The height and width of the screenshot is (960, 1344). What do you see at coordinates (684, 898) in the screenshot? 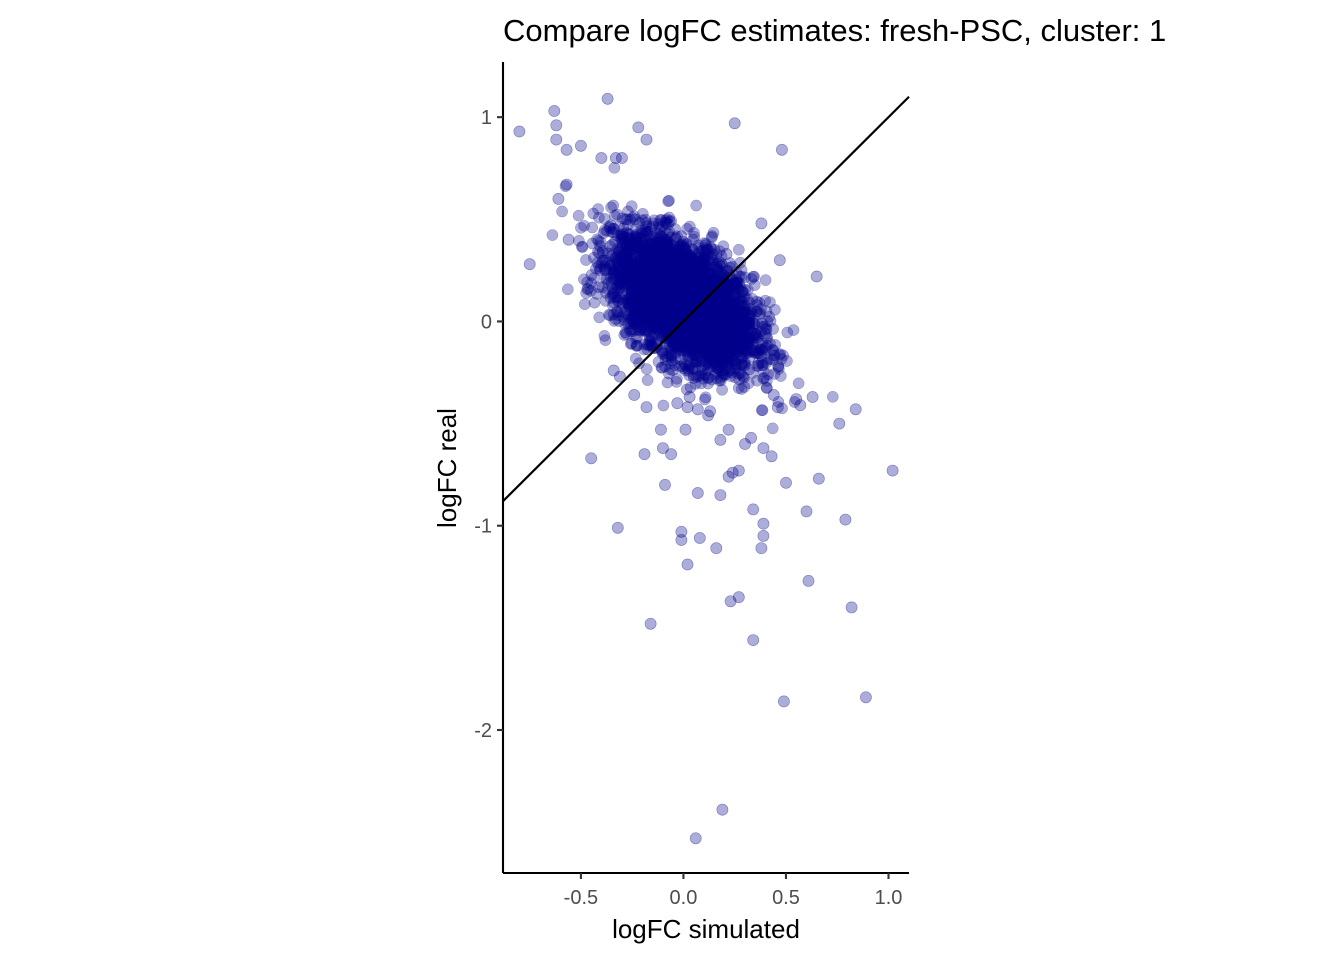
I see `x-tick-label: 0.0` at bounding box center [684, 898].